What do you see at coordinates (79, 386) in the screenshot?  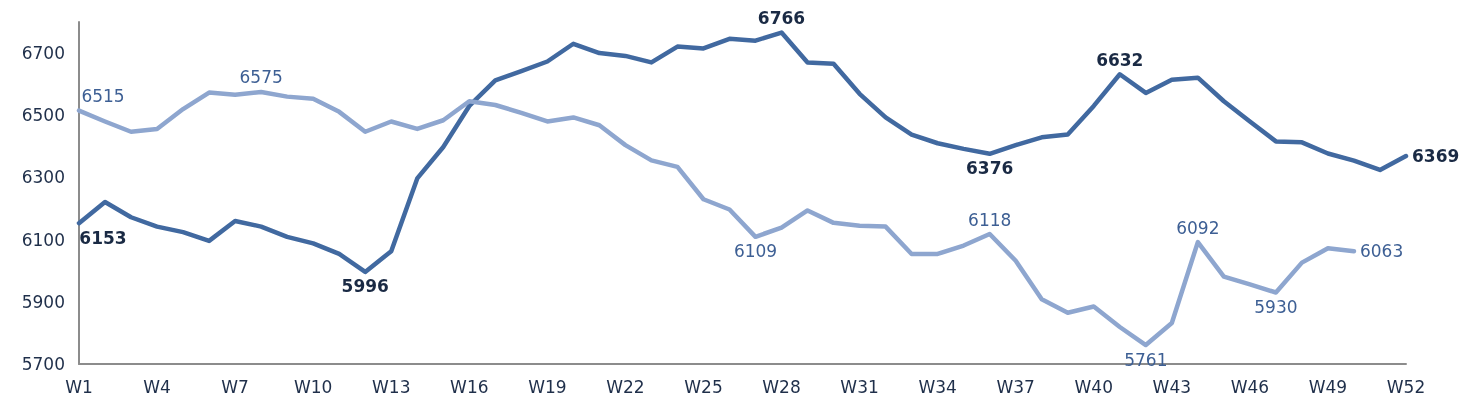 I see `x-tick-label: W1` at bounding box center [79, 386].